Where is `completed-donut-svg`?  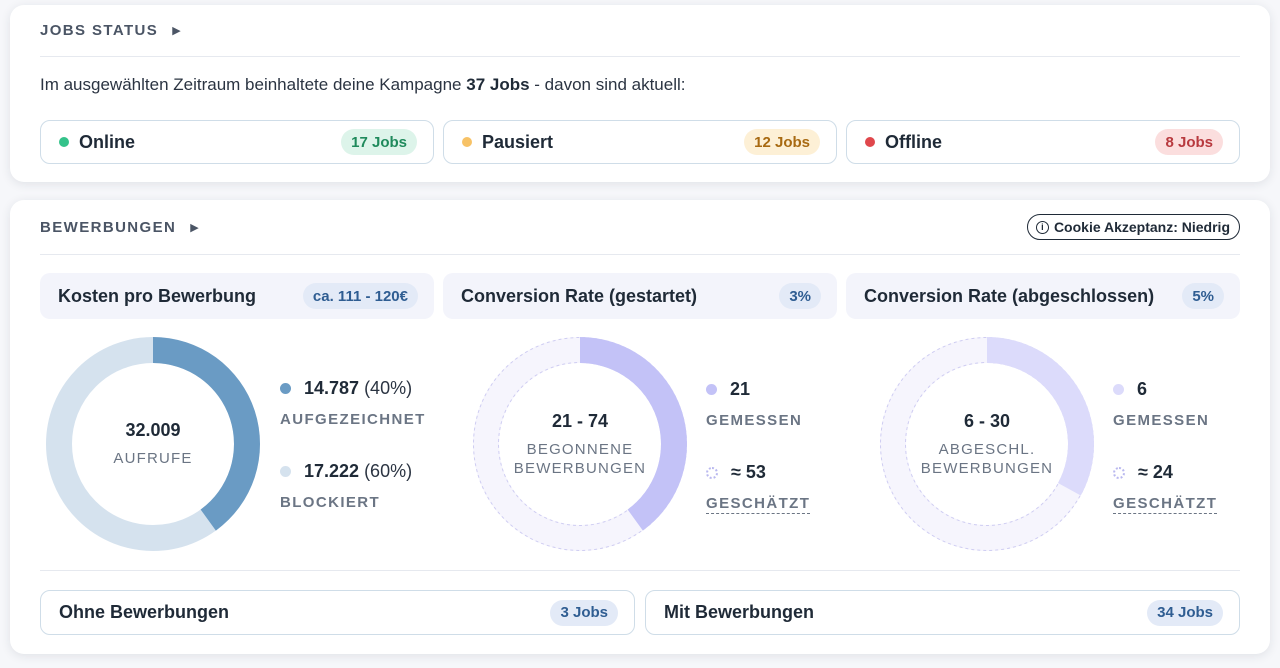
completed-donut-svg is located at coordinates (987, 444).